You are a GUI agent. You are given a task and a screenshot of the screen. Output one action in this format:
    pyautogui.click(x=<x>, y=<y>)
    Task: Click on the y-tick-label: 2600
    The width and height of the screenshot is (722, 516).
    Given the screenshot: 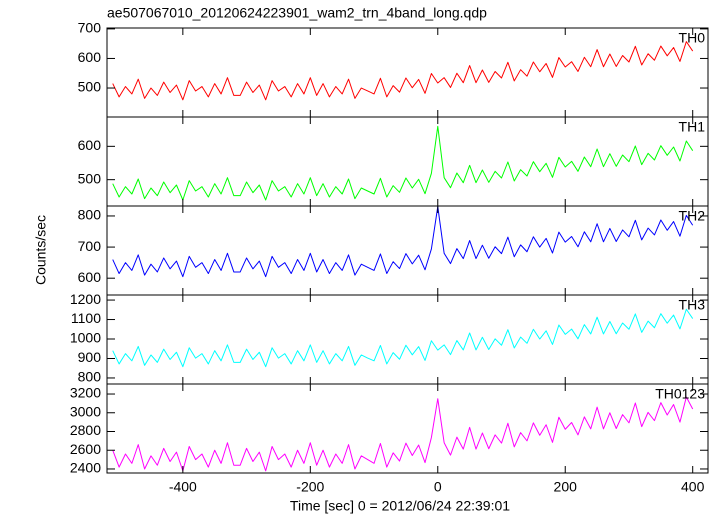 What is the action you would take?
    pyautogui.click(x=85, y=449)
    